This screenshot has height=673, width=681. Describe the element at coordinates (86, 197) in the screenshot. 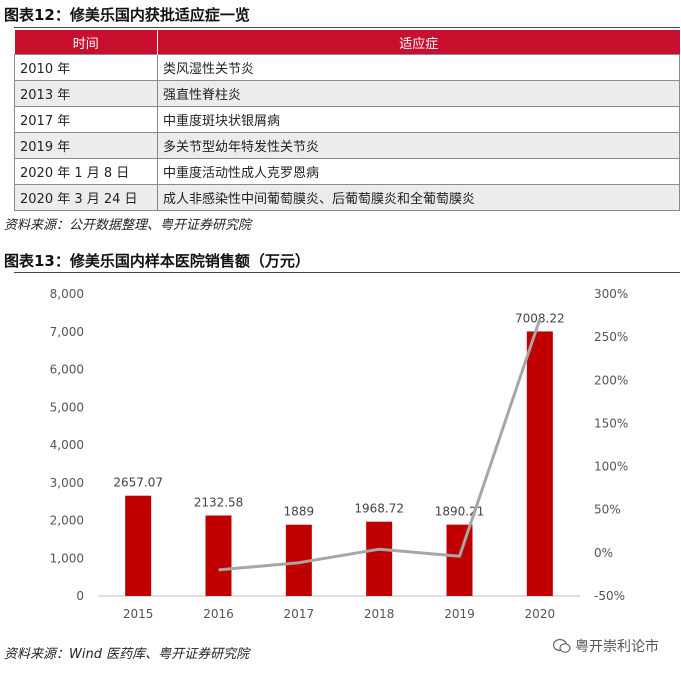

I see `cell-time: 2020 年 3 月 24 日` at that location.